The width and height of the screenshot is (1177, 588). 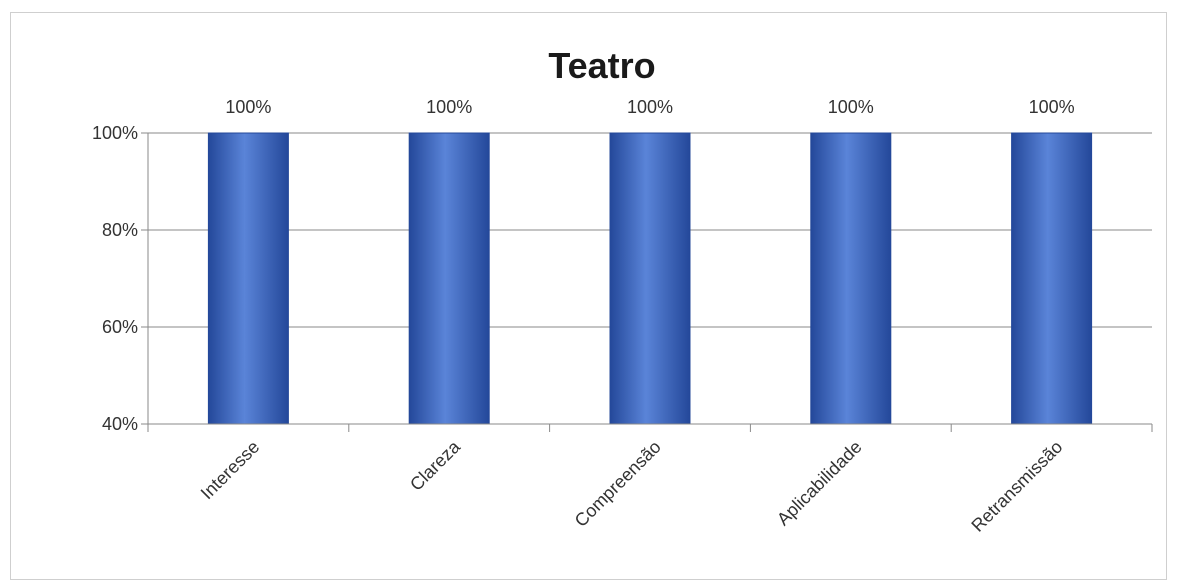 What do you see at coordinates (248, 278) in the screenshot?
I see `bar-interesse` at bounding box center [248, 278].